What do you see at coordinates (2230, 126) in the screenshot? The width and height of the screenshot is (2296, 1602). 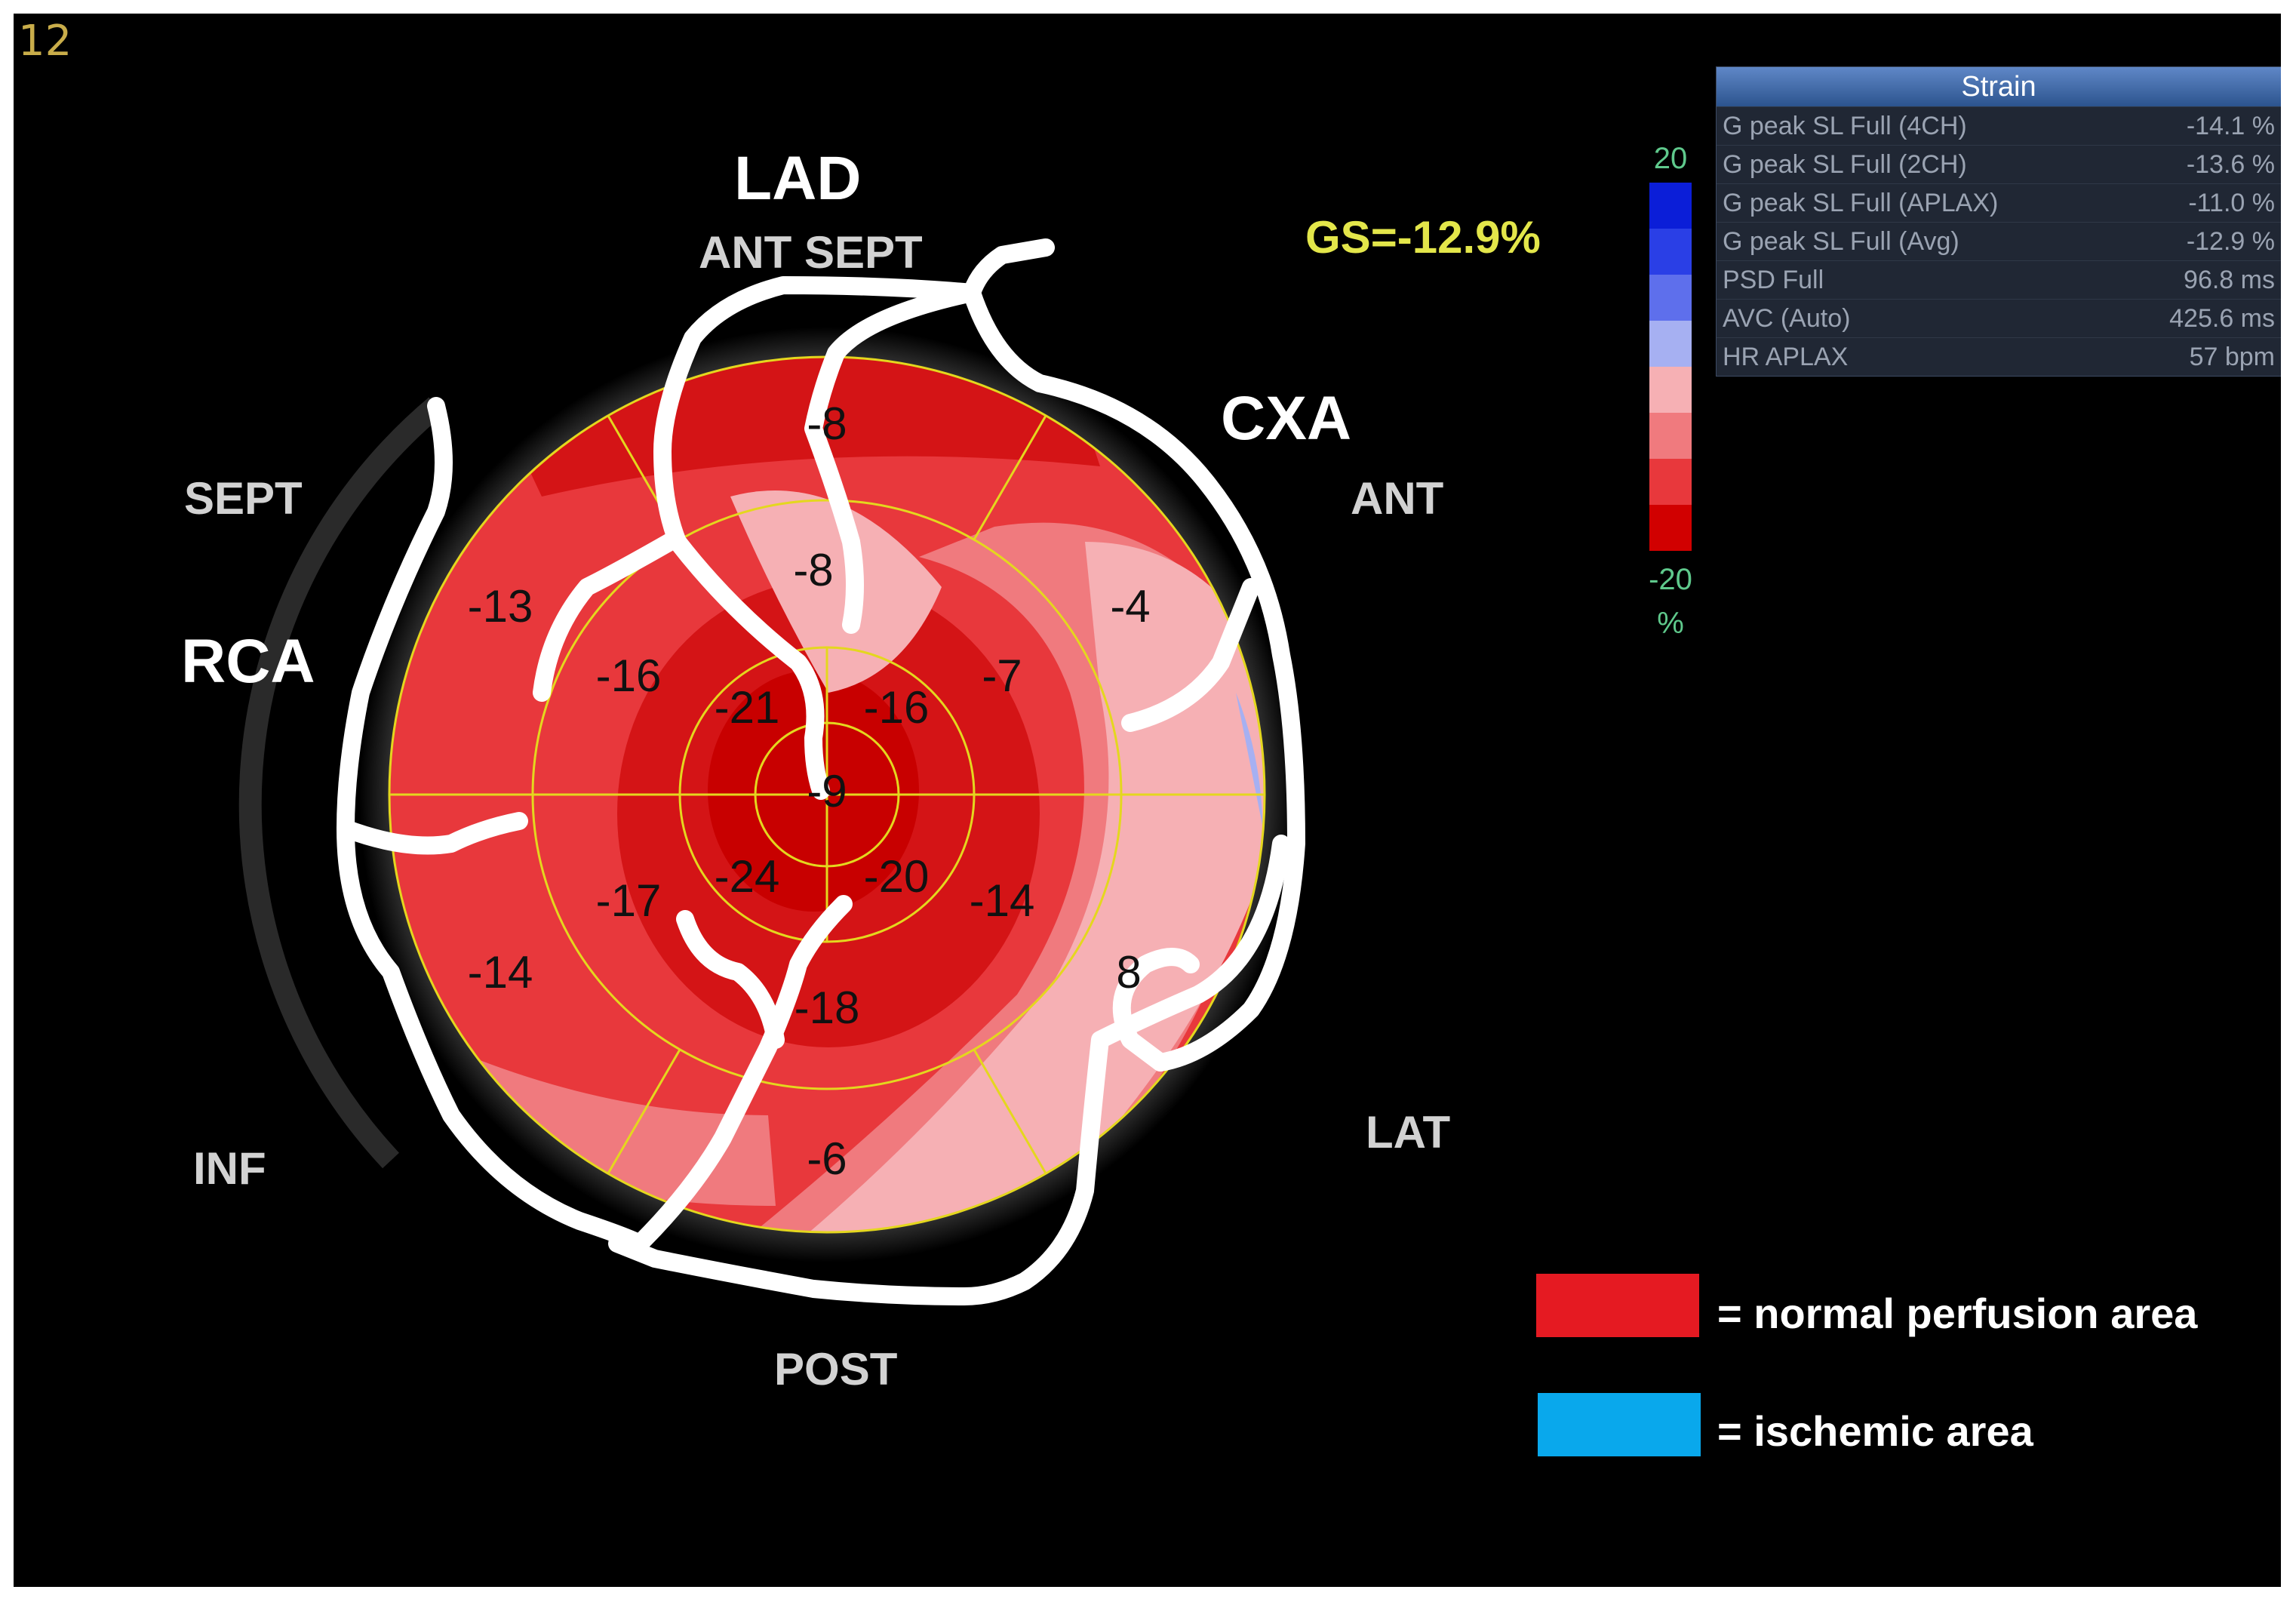 I see `row-value: -14.1 %` at bounding box center [2230, 126].